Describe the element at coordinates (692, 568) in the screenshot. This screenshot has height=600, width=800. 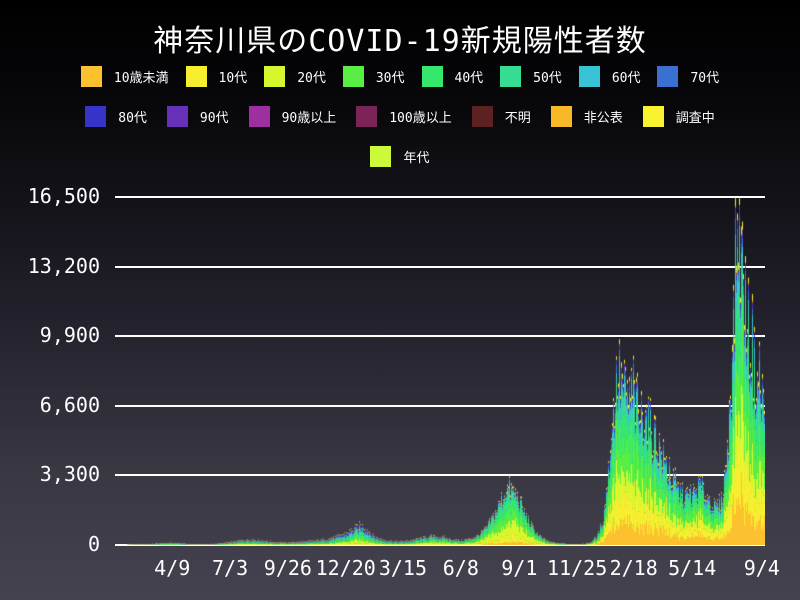
I see `x-axis-tick-label: 5/14` at that location.